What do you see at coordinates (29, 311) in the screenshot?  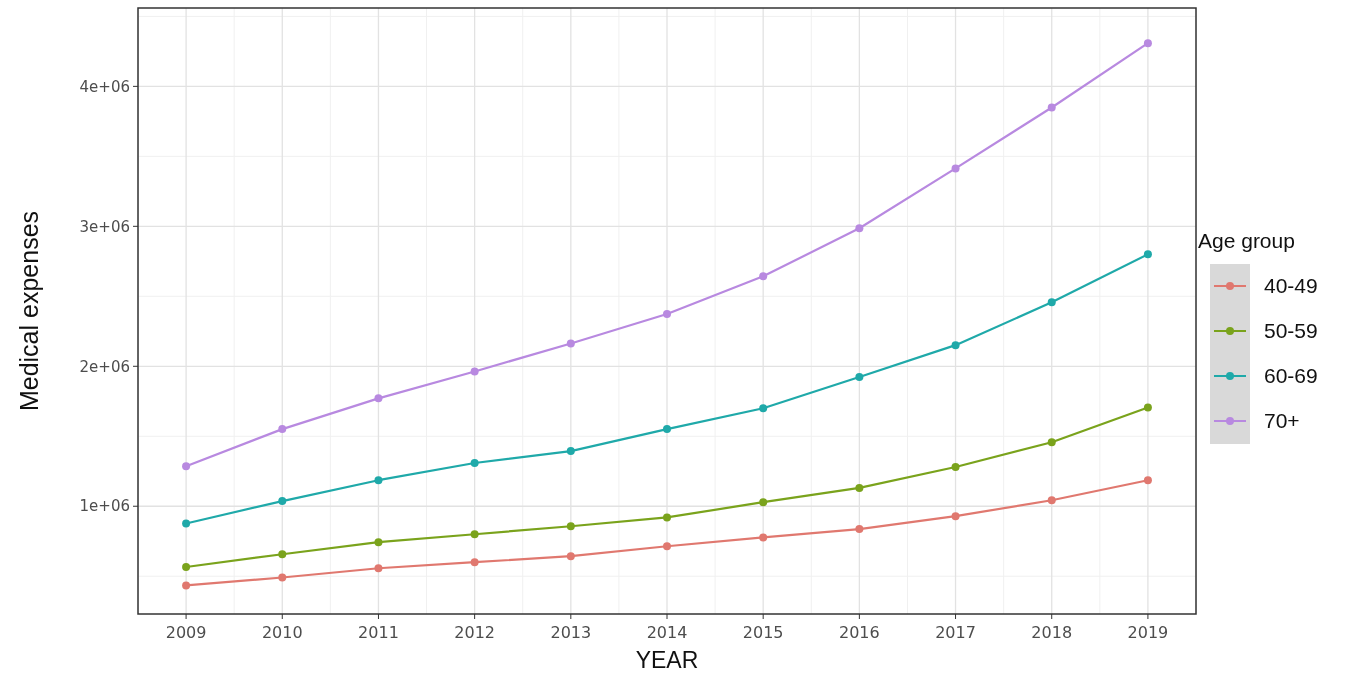 I see `y-axis-title: Medical expenses` at bounding box center [29, 311].